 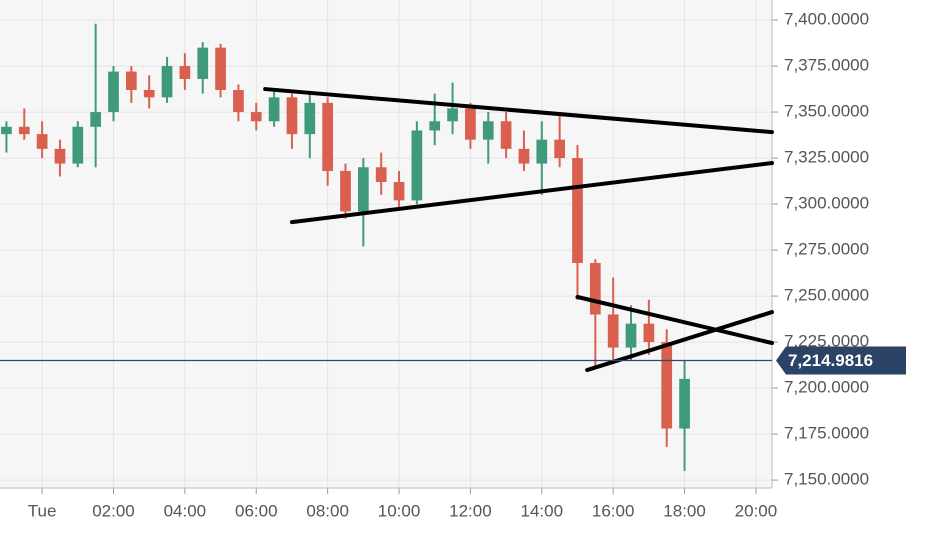 What do you see at coordinates (826, 157) in the screenshot?
I see `y-tick-label: 7,325.0000` at bounding box center [826, 157].